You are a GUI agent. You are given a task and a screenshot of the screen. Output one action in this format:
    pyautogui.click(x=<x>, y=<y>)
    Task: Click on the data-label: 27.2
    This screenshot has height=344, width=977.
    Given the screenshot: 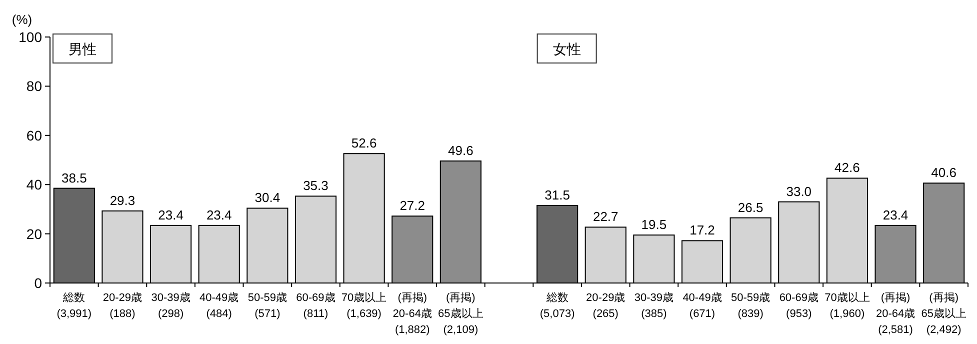 What is the action you would take?
    pyautogui.click(x=413, y=206)
    